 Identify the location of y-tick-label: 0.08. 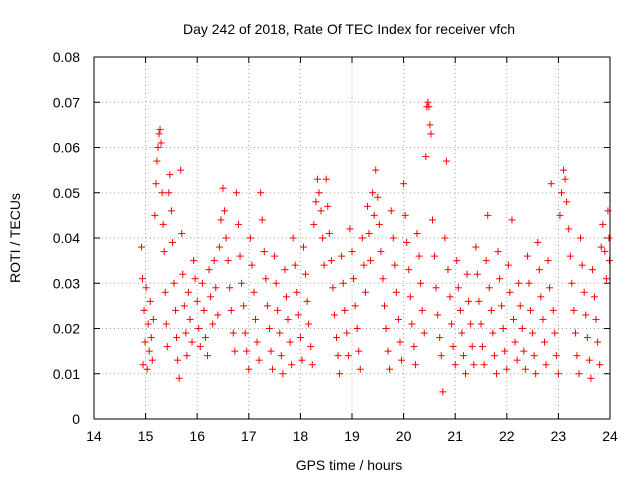
(66, 57).